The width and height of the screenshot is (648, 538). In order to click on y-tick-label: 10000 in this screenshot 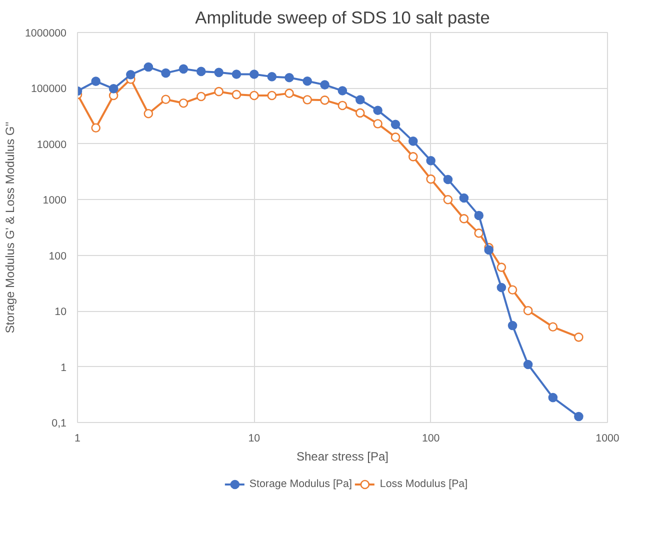, I will do `click(51, 144)`.